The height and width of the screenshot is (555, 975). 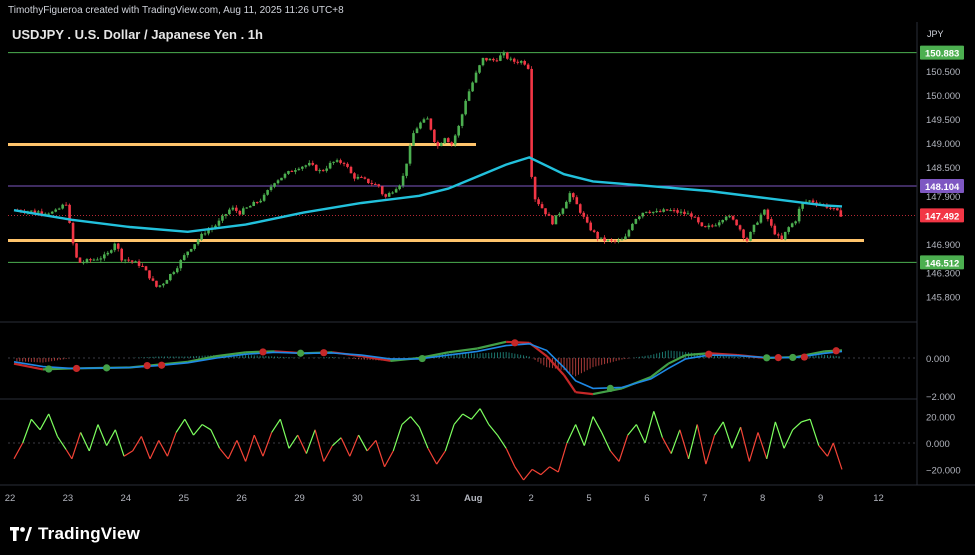 What do you see at coordinates (943, 168) in the screenshot?
I see `price-tick-label: 148.500` at bounding box center [943, 168].